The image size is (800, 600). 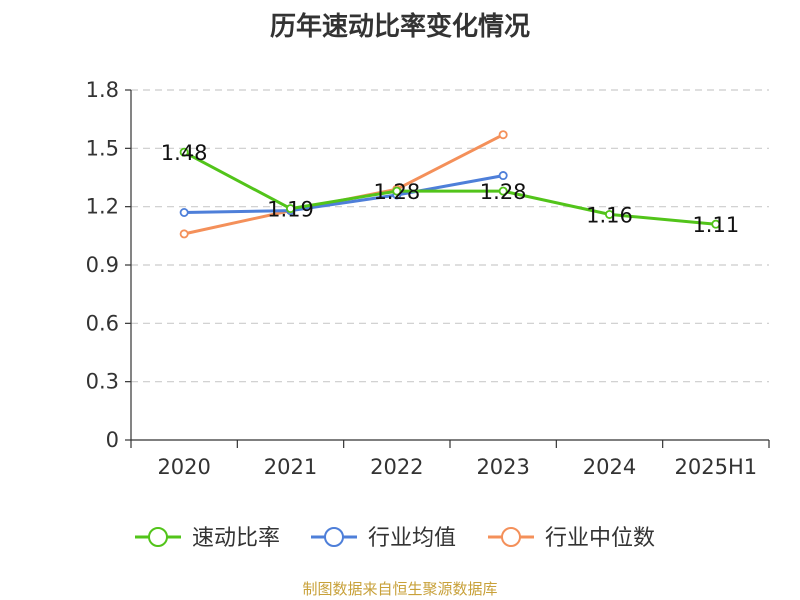 I want to click on y-tick-label: 0.3, so click(x=102, y=382).